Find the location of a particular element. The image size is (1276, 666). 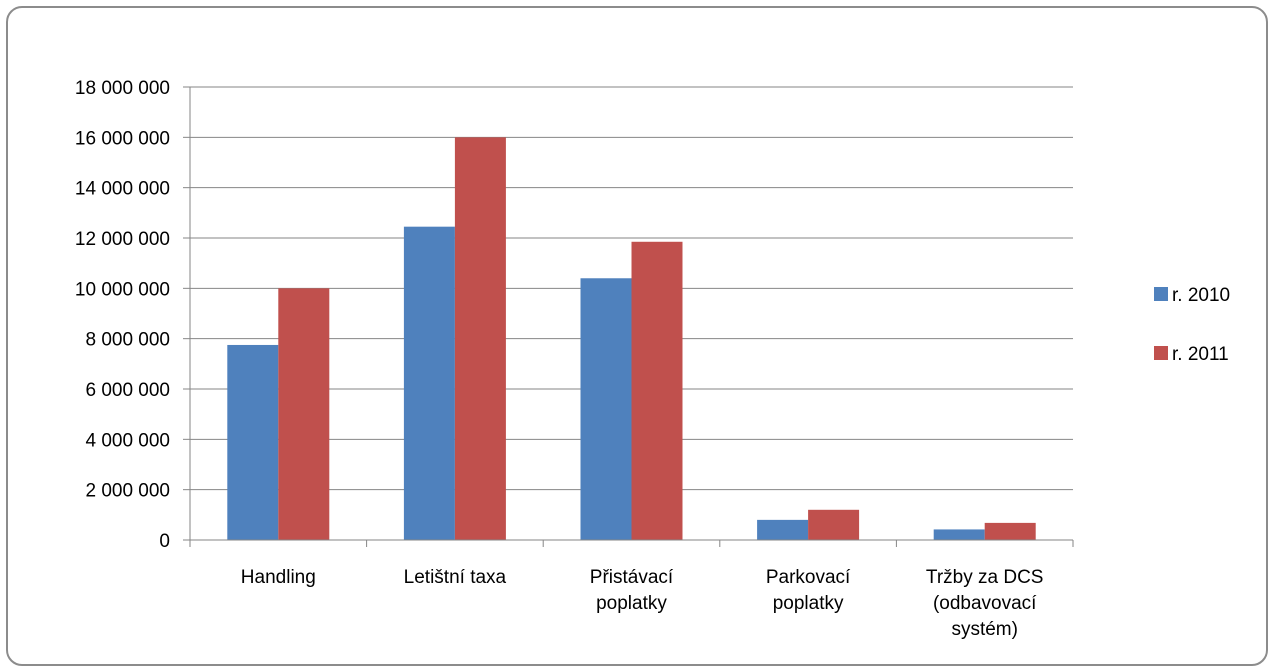

y-tick-label: 16 000 000 is located at coordinates (122, 138).